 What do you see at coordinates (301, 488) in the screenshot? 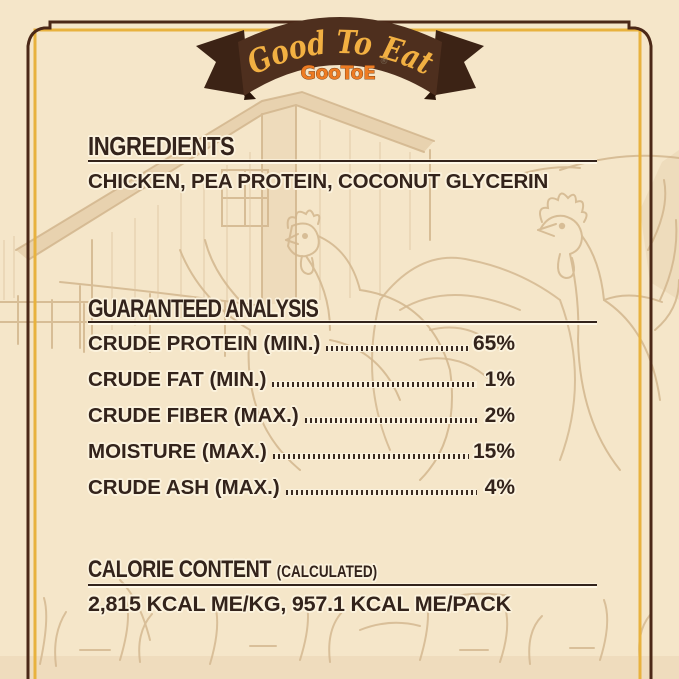
I see `analysis-row: CRUDE ASH (MAX.) 4%` at bounding box center [301, 488].